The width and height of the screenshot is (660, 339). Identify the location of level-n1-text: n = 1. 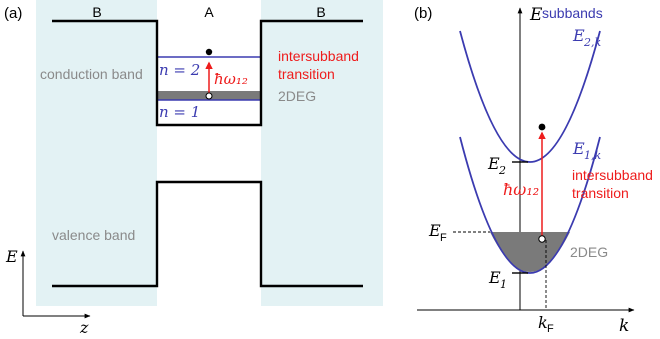
(179, 112).